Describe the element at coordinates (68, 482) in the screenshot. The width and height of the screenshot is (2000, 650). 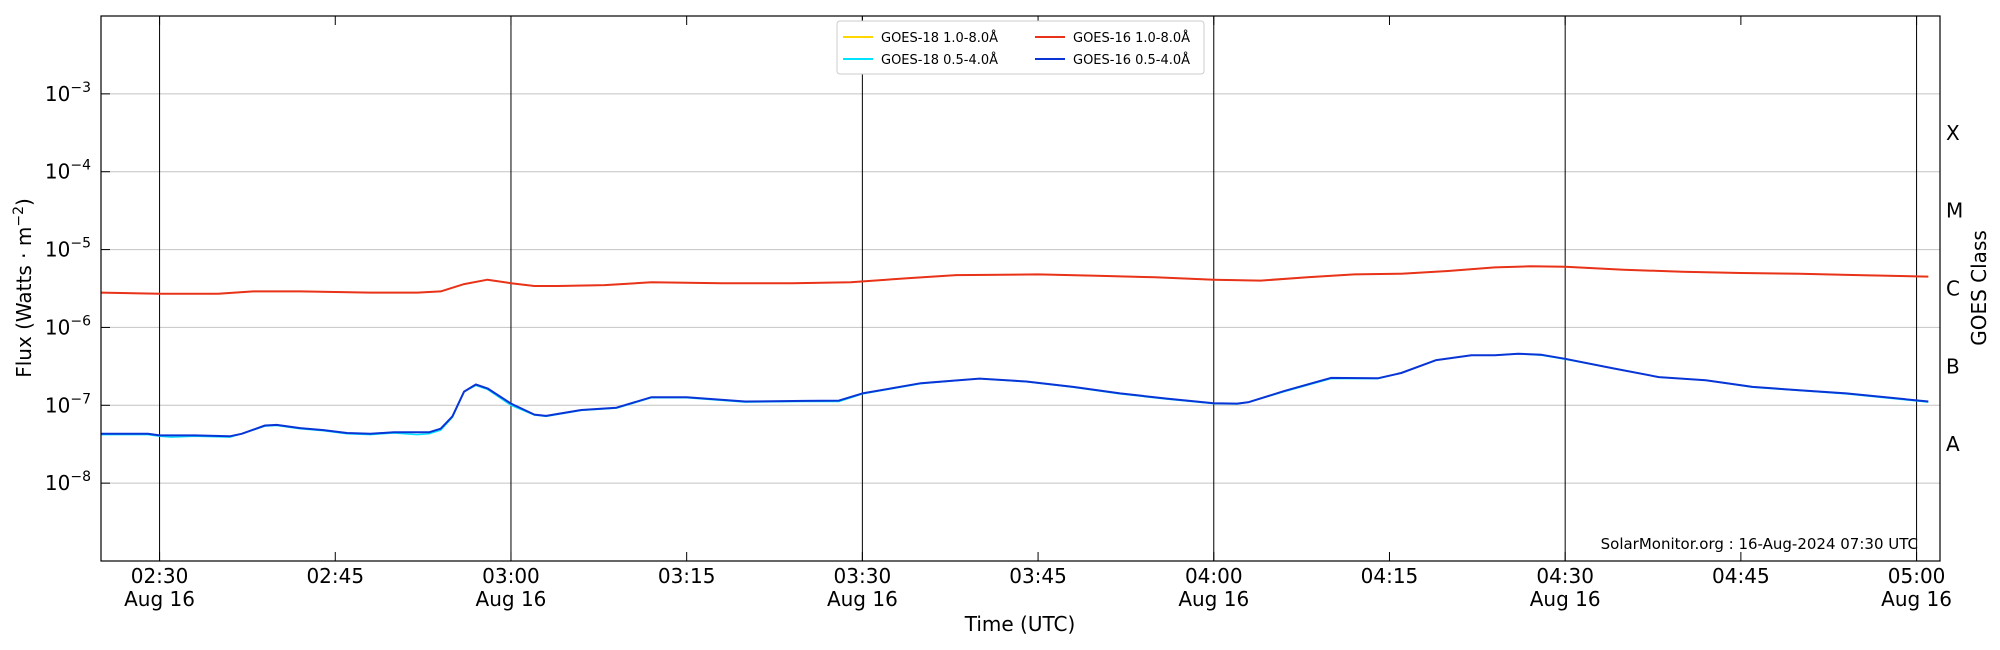
I see `y-tick-label: 10⁻⁸` at that location.